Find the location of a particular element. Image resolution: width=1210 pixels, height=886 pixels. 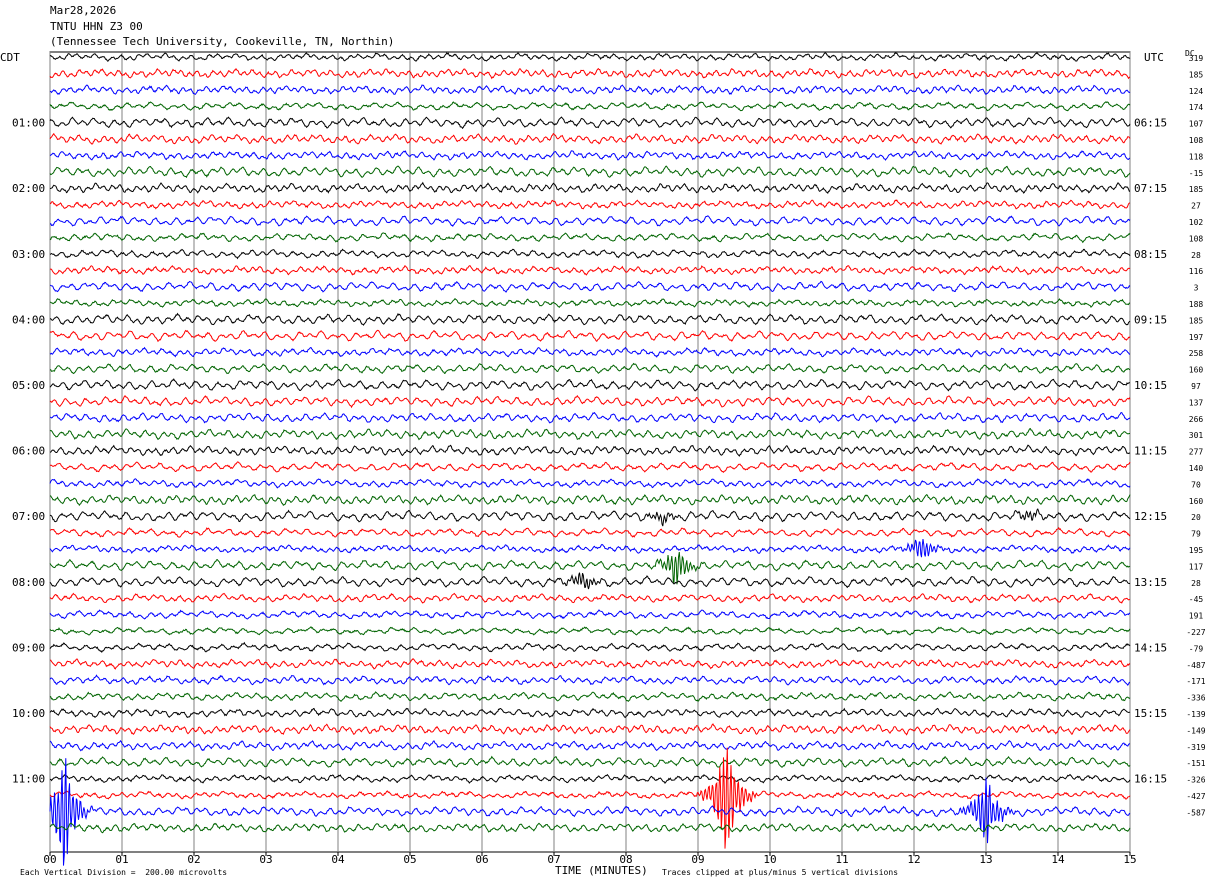

dc-offset-label: 160 is located at coordinates (1196, 370).